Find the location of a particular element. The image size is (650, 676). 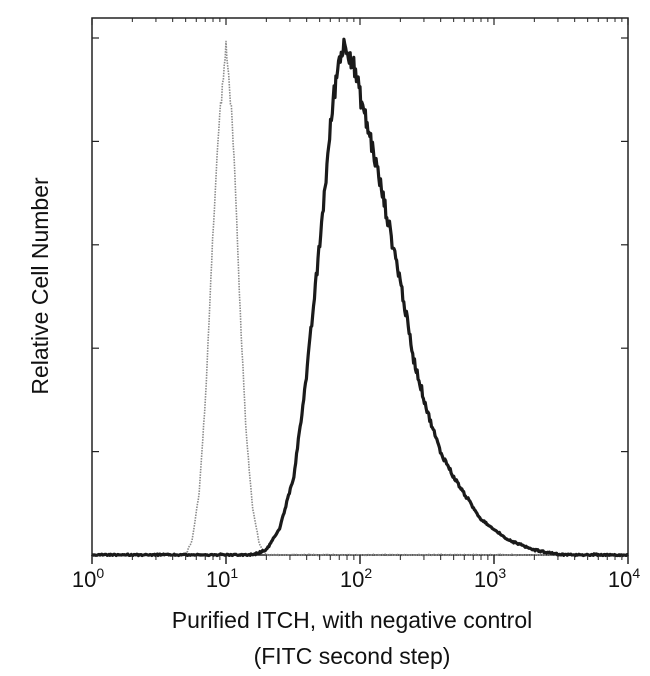

x-axis-title: Purified ITCH, with negative control is located at coordinates (352, 620).